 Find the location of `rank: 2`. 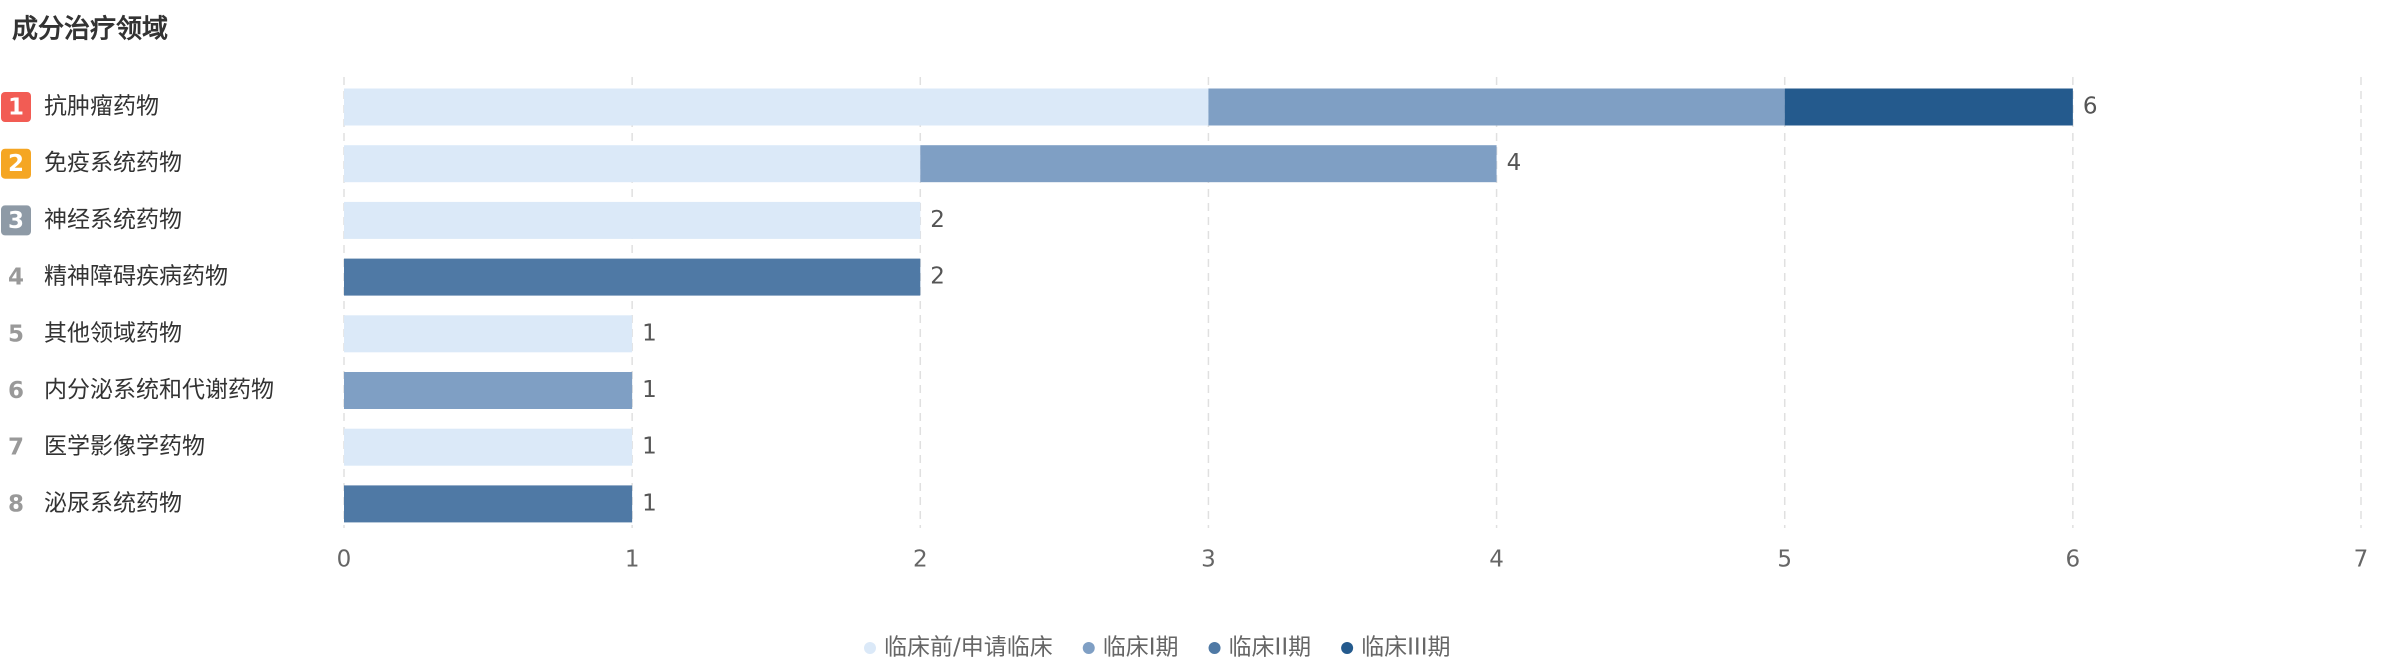

rank: 2 is located at coordinates (16, 164).